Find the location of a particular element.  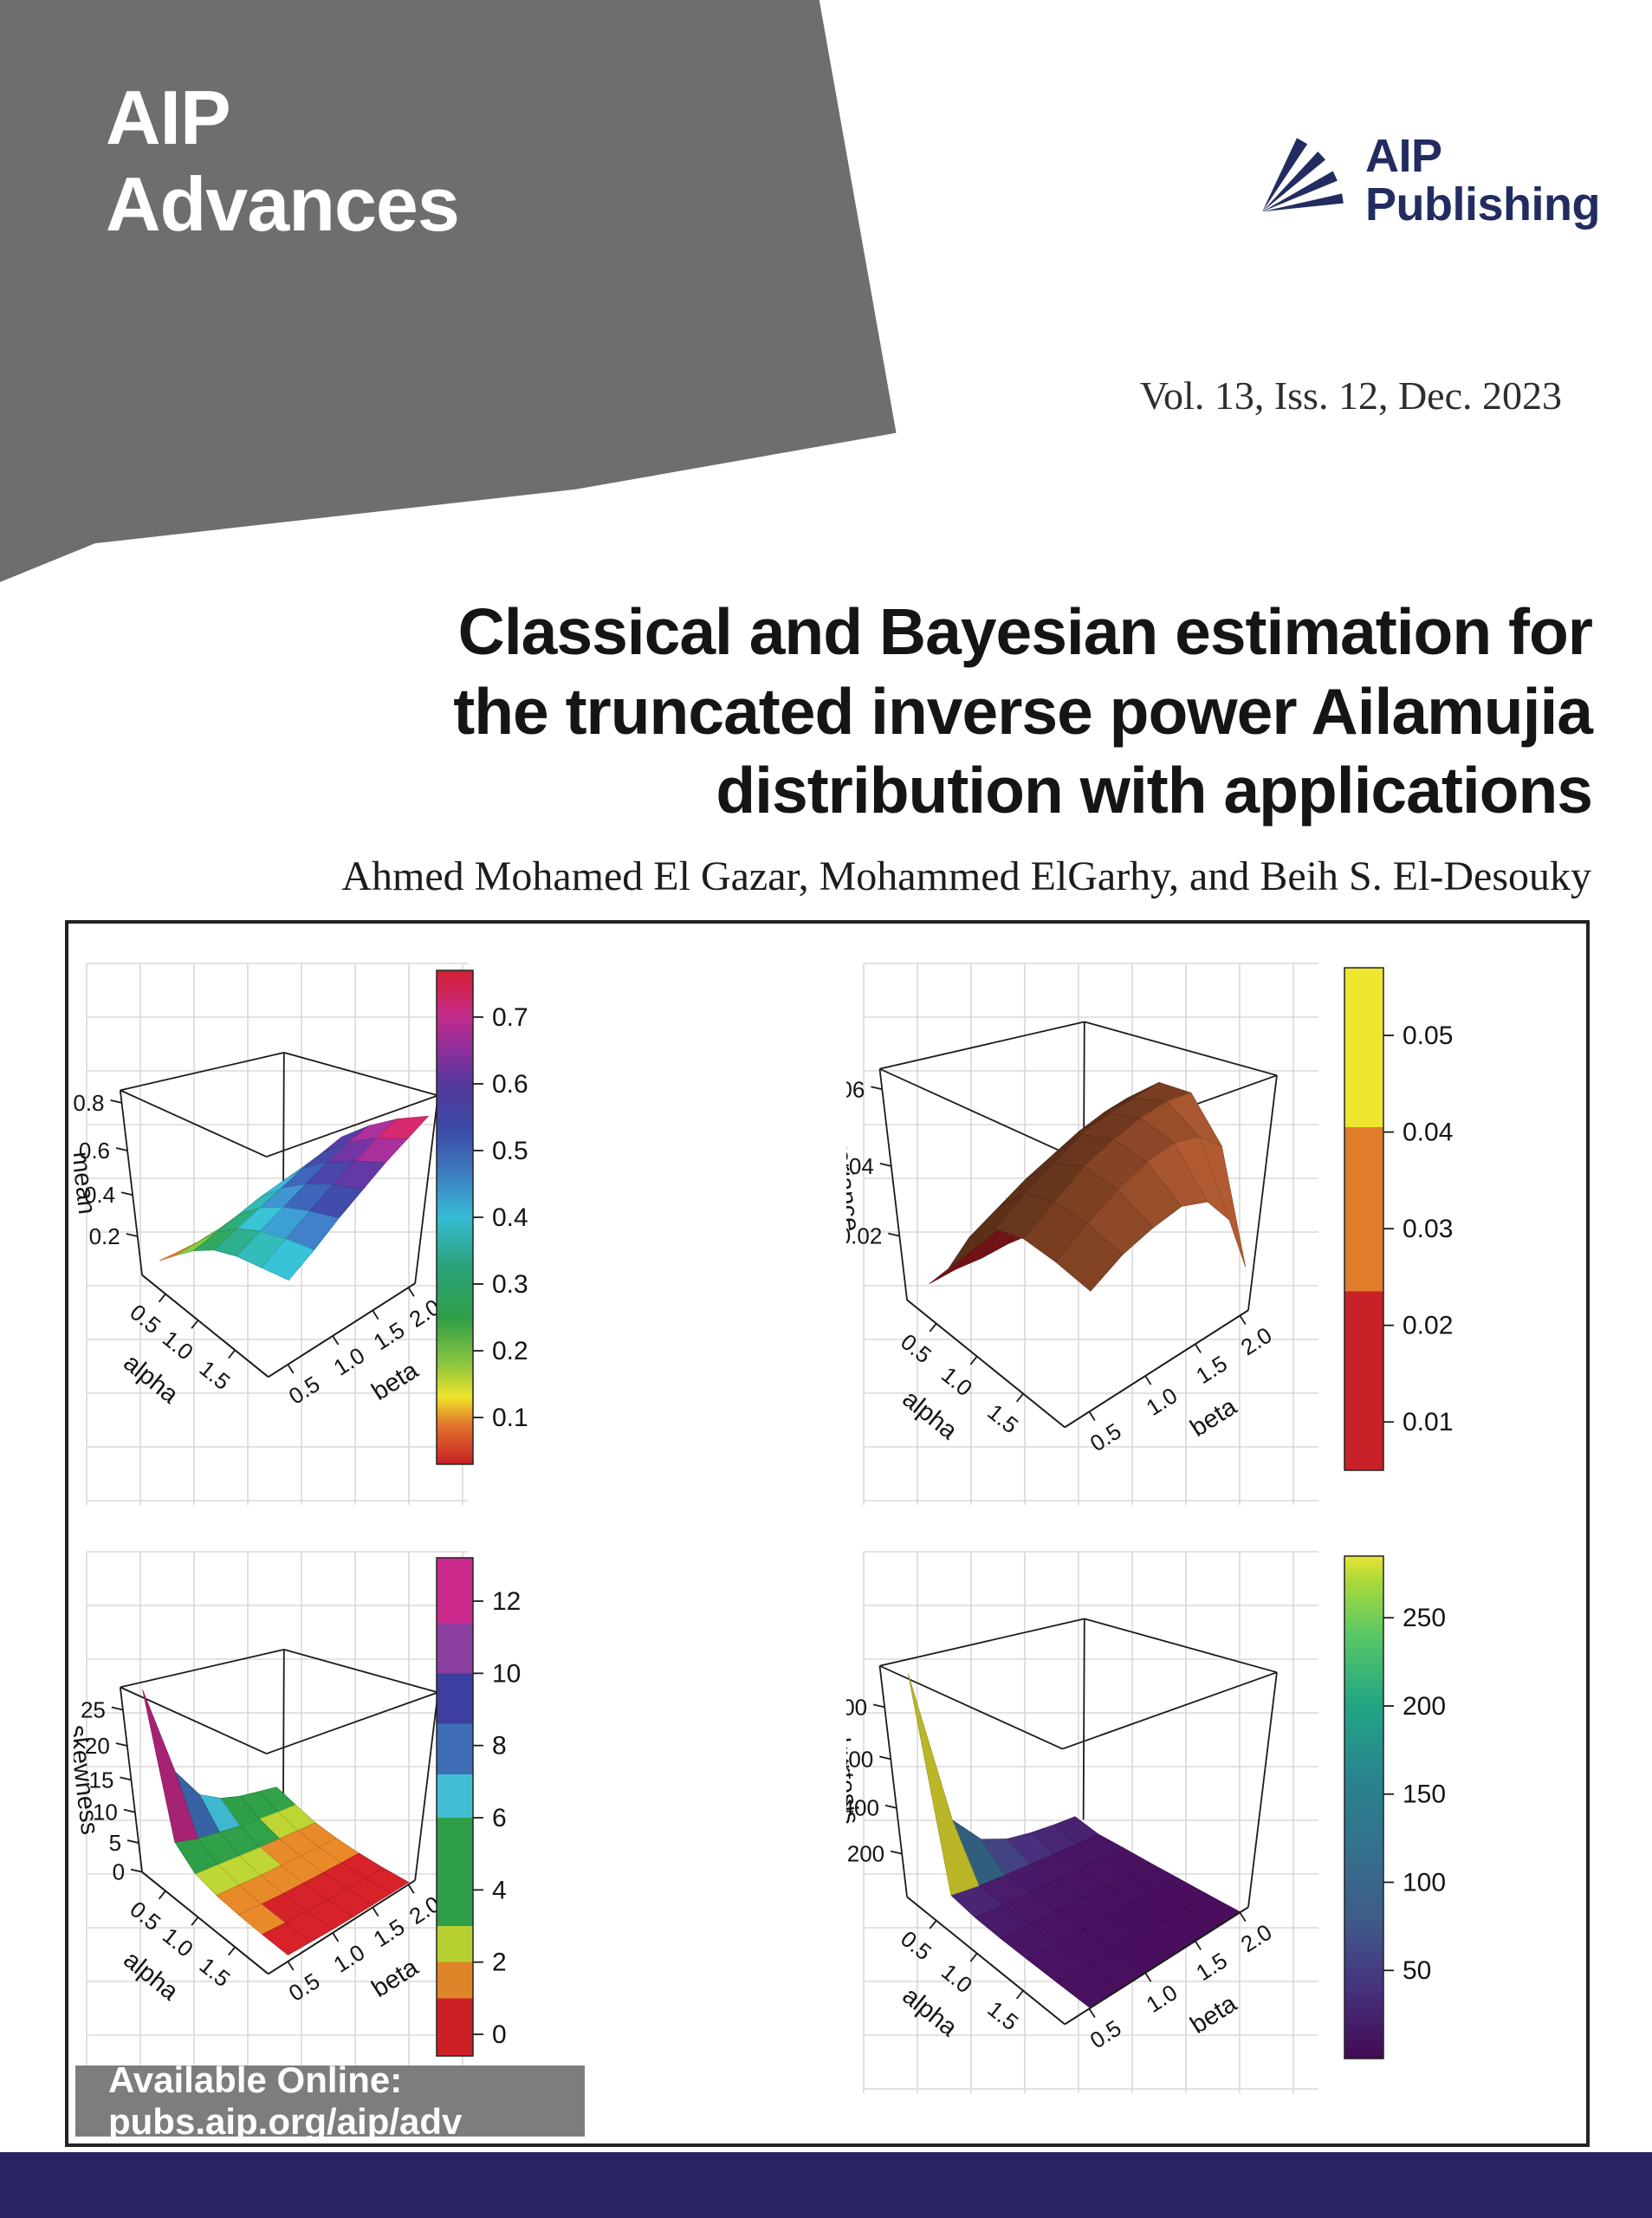

svg-text: 250 is located at coordinates (1424, 1618).